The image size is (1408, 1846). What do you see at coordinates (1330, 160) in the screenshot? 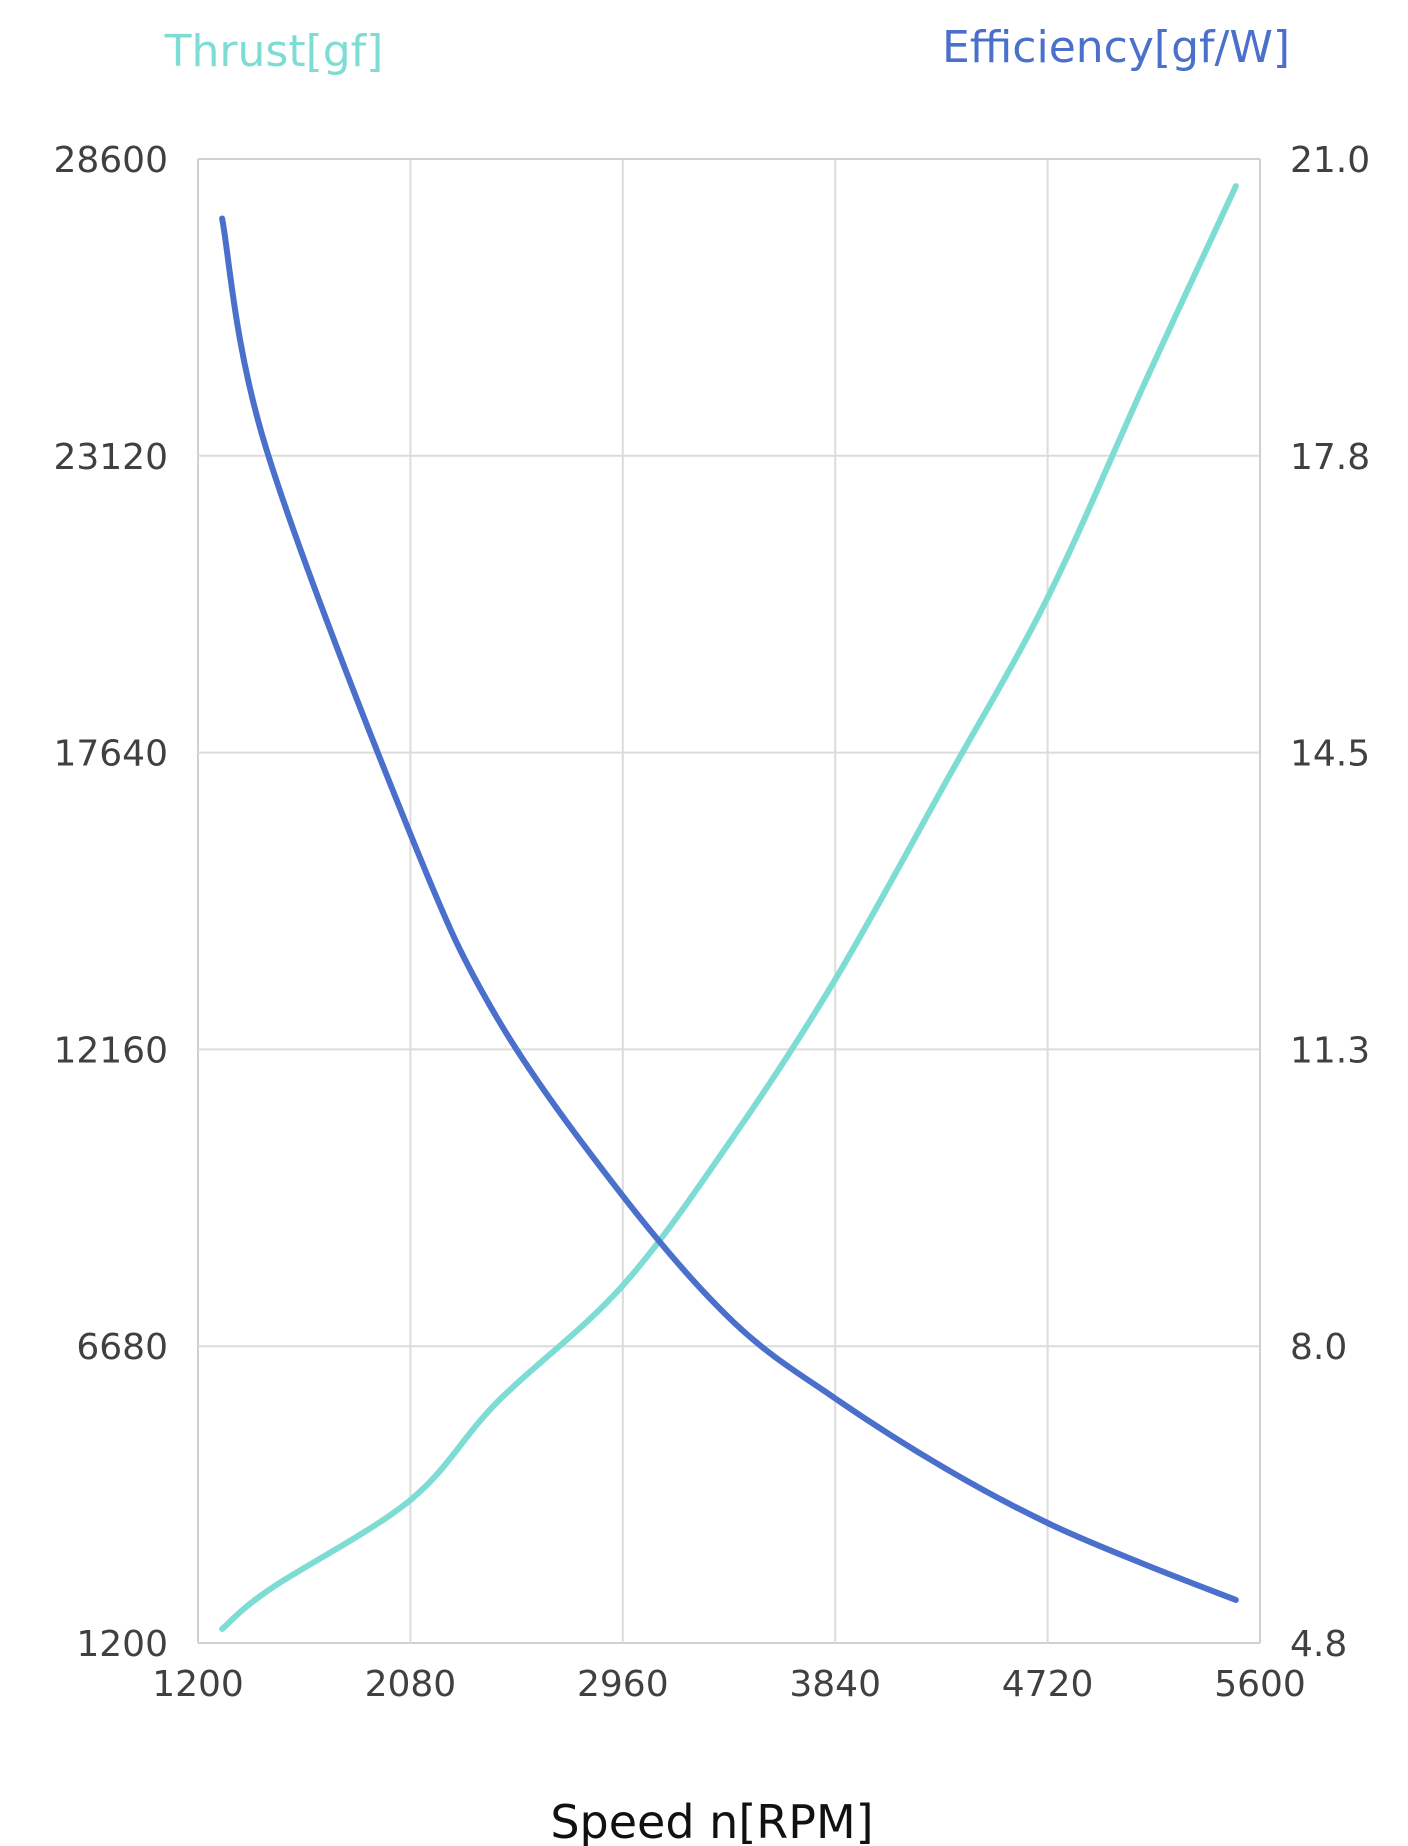
I see `y-right-tick-label: 21.0` at bounding box center [1330, 160].